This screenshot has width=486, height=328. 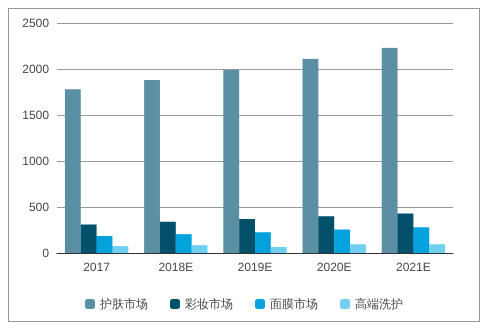 I want to click on x-tick-label: 2020E, so click(x=334, y=267).